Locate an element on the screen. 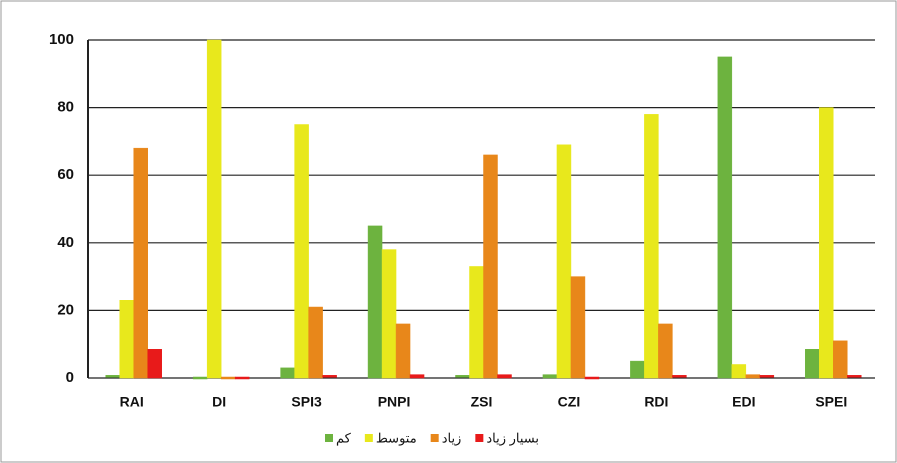  x-tick-label: SPI3 is located at coordinates (306, 402).